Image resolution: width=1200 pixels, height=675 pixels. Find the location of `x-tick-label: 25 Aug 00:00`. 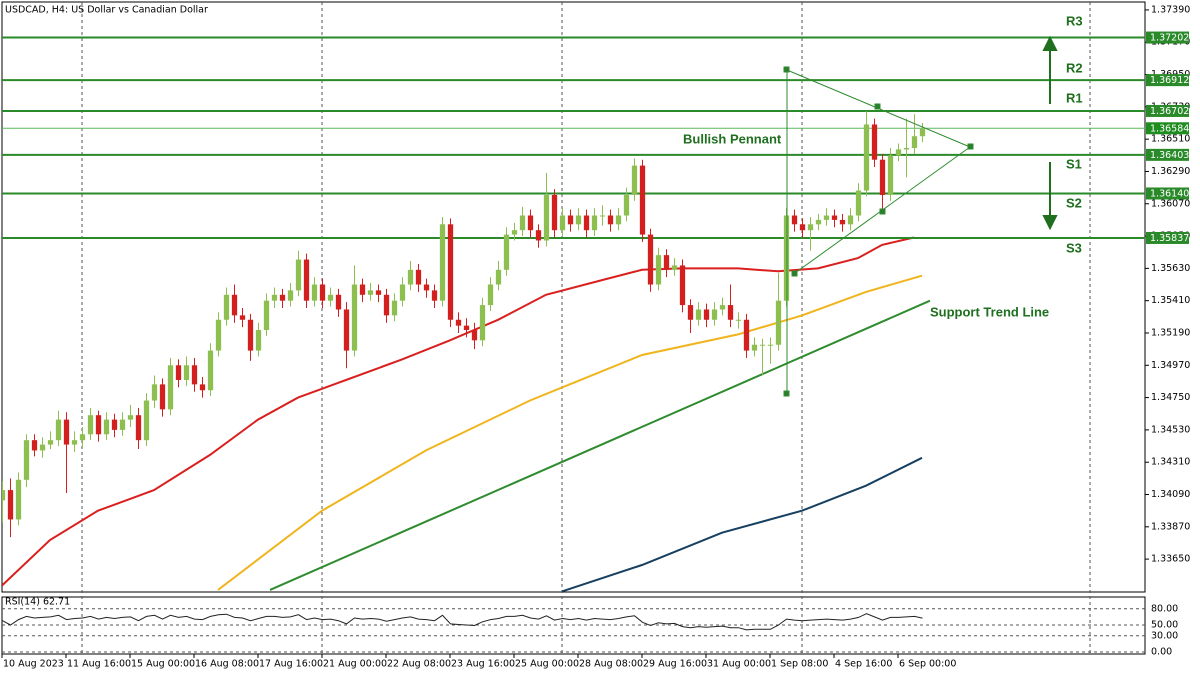

x-tick-label: 25 Aug 00:00 is located at coordinates (547, 664).